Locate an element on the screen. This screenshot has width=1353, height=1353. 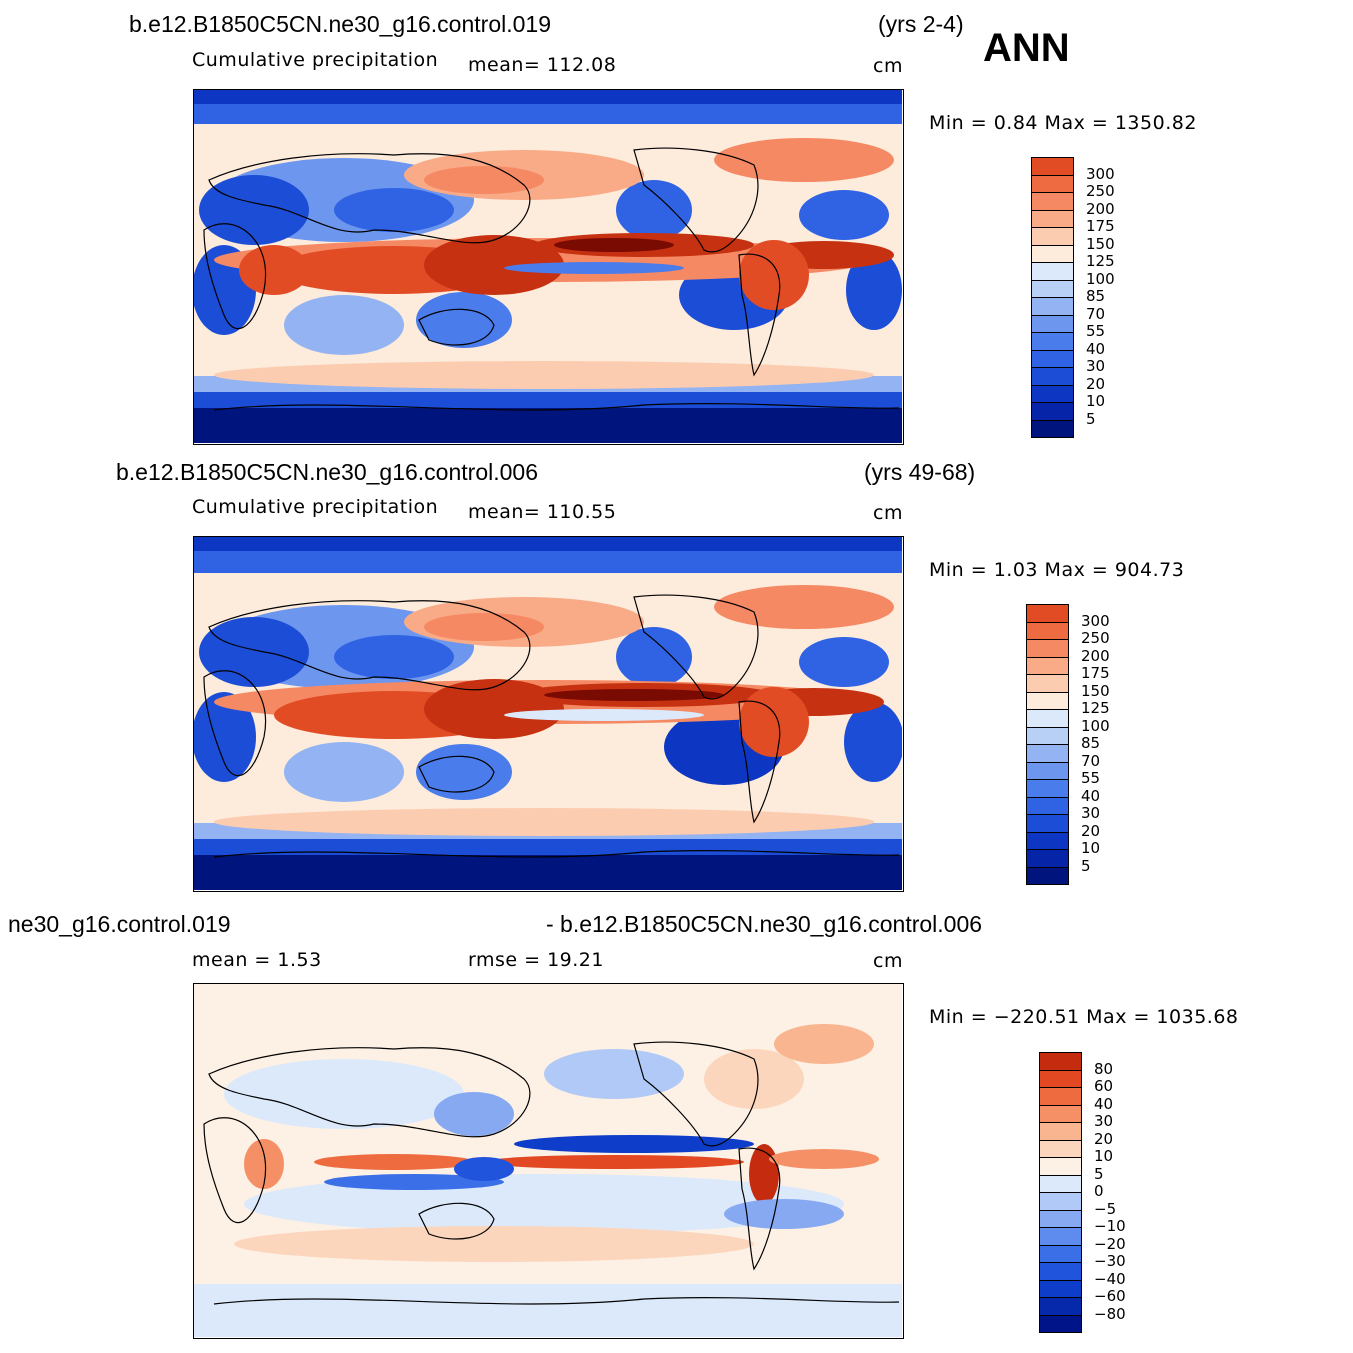
panel1-units: cm is located at coordinates (888, 66).